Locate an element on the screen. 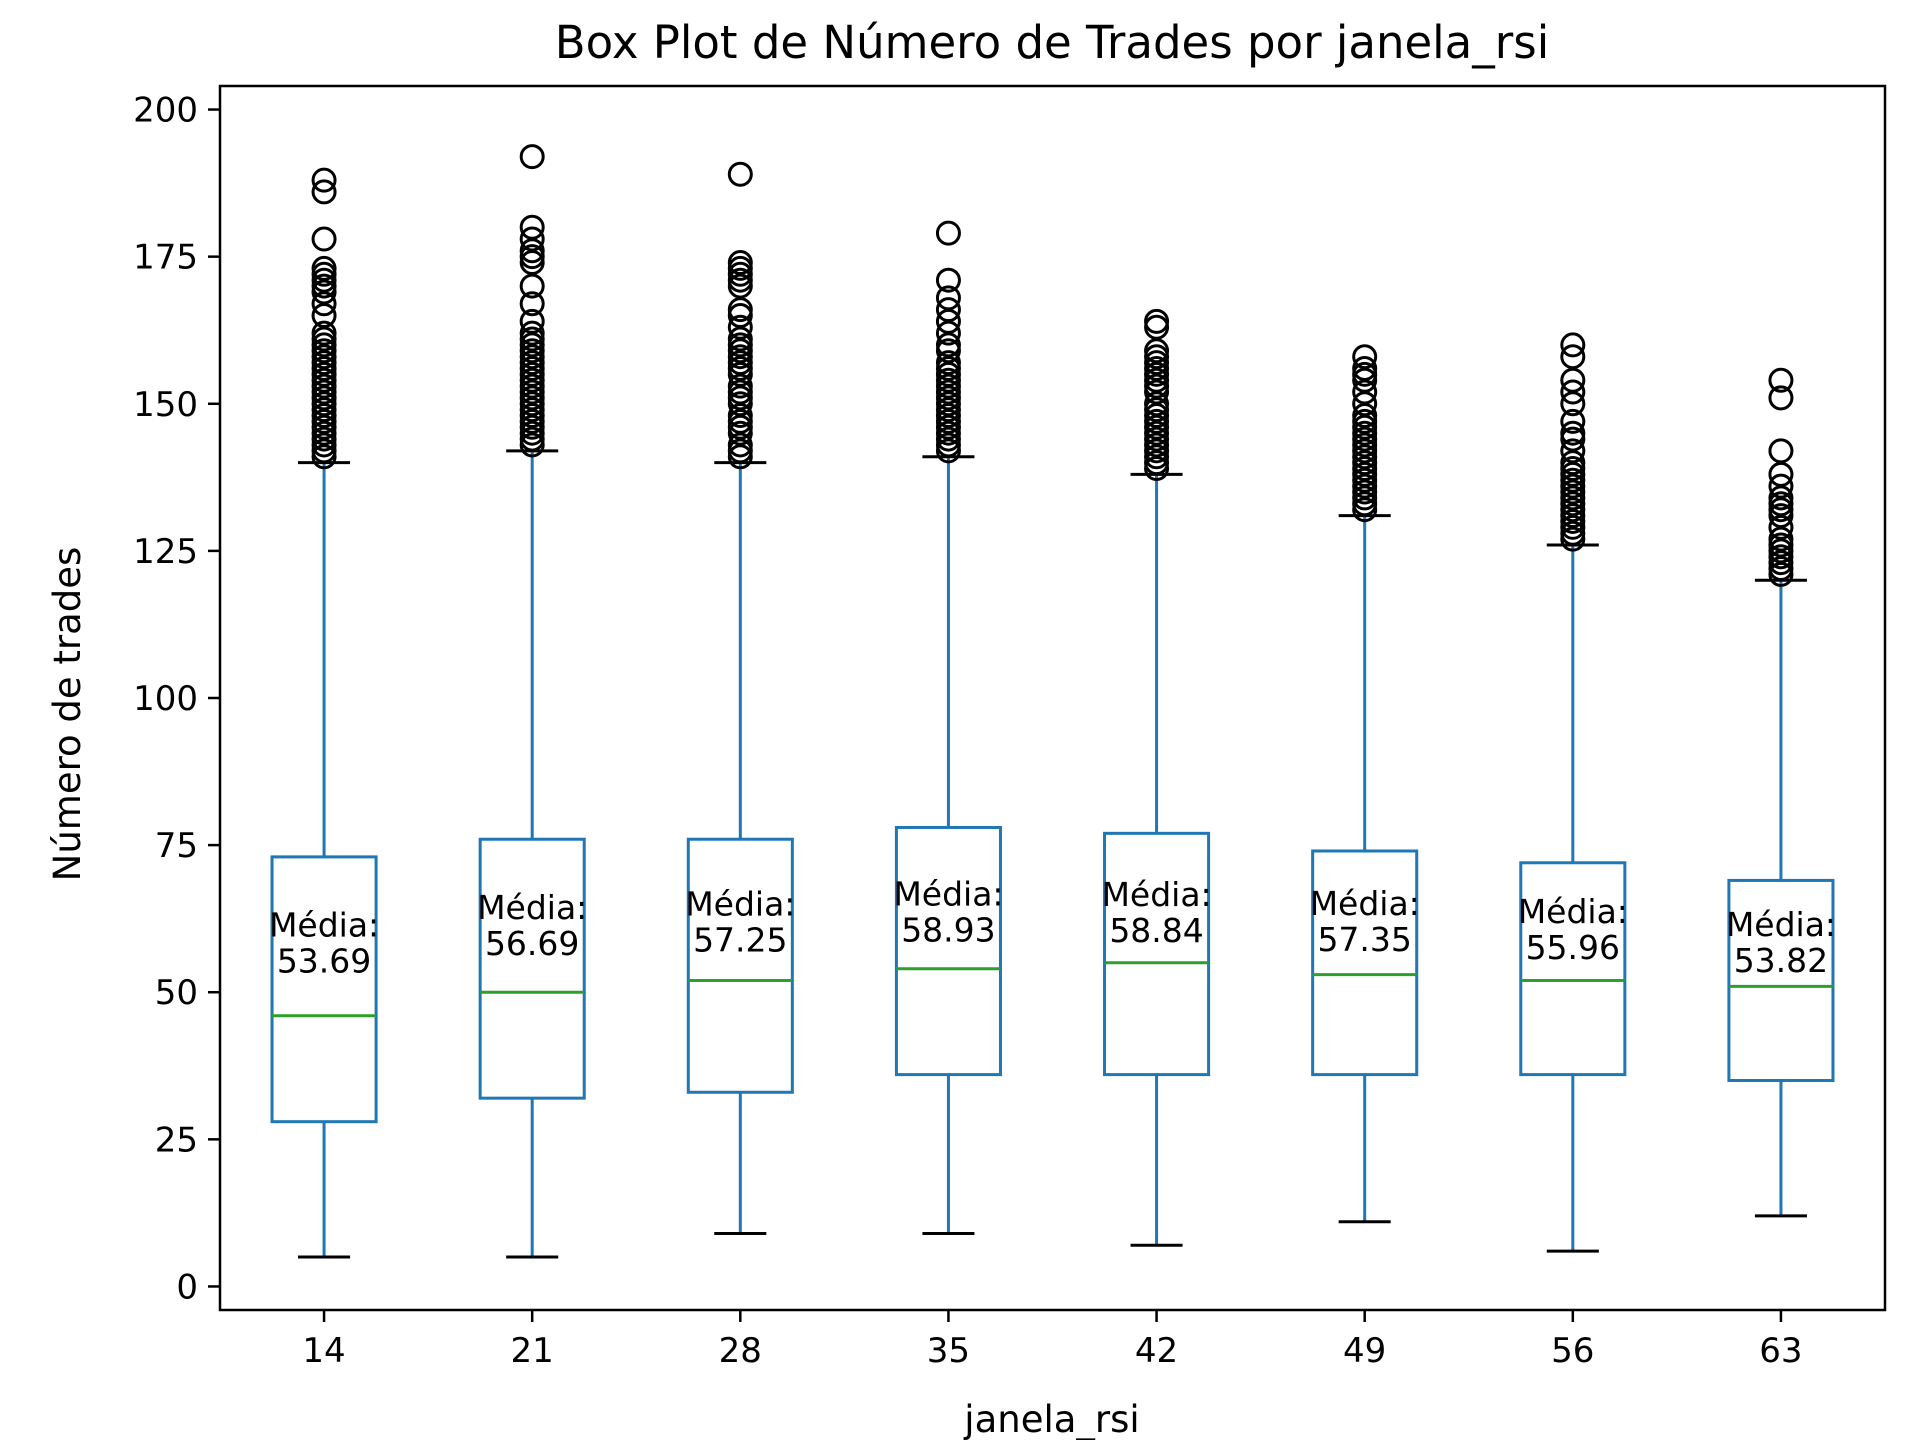  mean-annotation-value: 57.25 is located at coordinates (740, 940).